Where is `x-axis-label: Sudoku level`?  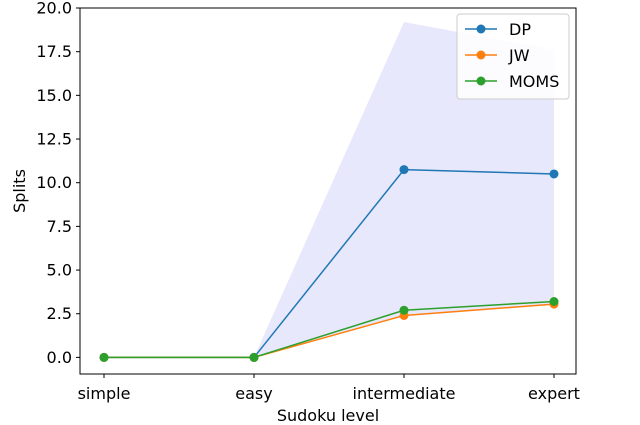
x-axis-label: Sudoku level is located at coordinates (328, 415).